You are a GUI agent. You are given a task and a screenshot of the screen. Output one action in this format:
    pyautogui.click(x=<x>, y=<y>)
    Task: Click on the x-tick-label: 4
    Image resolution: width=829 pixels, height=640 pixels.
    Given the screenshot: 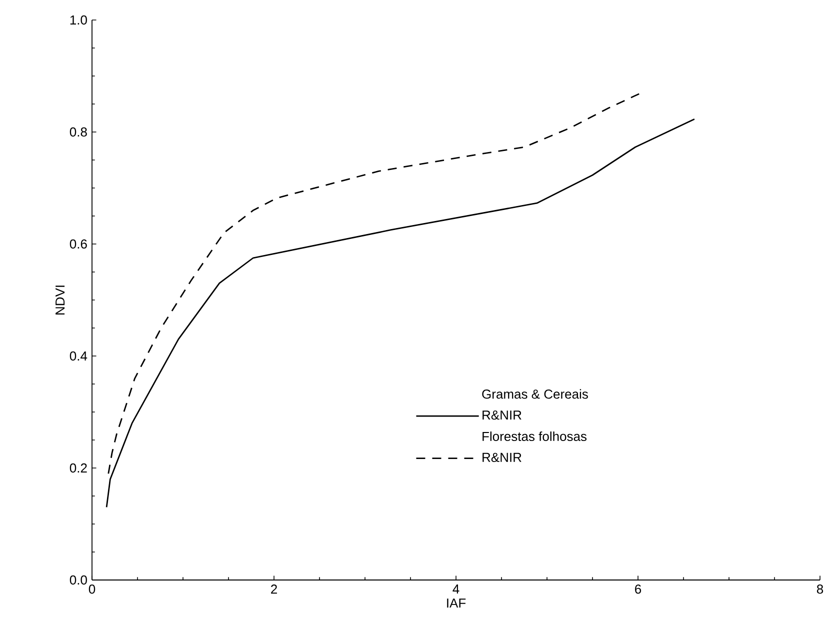 What is the action you would take?
    pyautogui.click(x=456, y=589)
    